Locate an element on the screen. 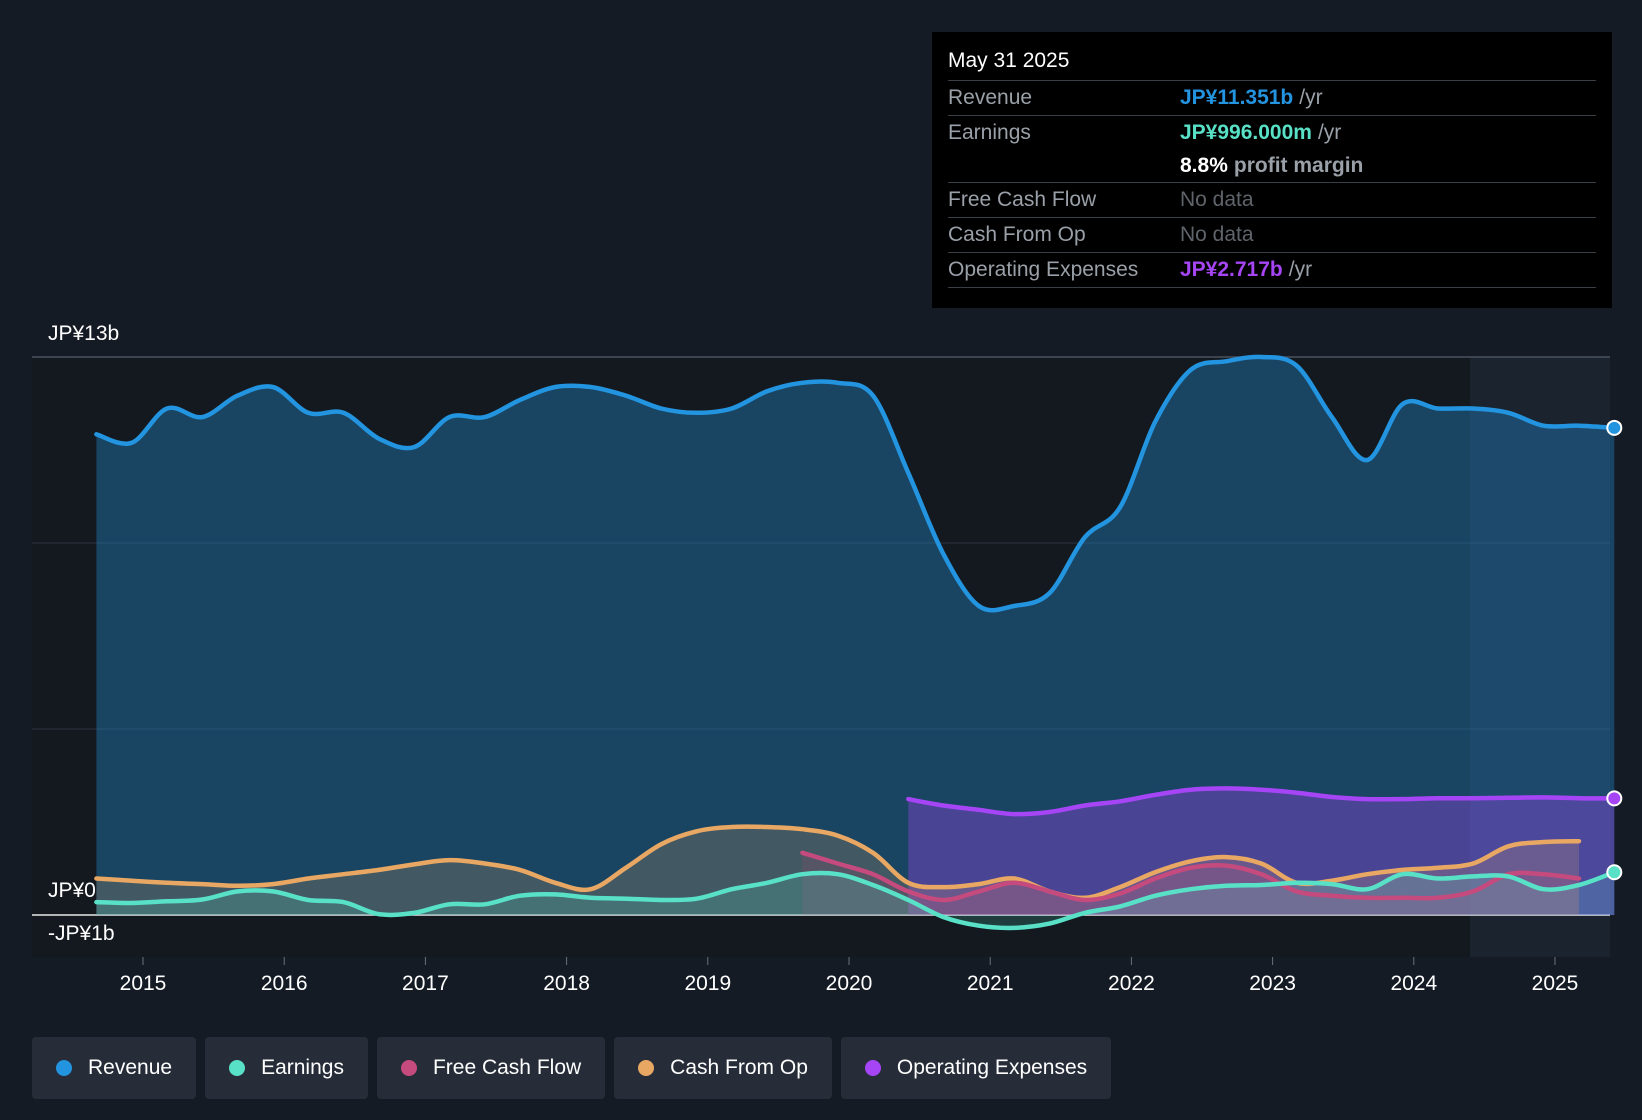 This screenshot has width=1642, height=1120. earnings-endpoint-marker is located at coordinates (1614, 872).